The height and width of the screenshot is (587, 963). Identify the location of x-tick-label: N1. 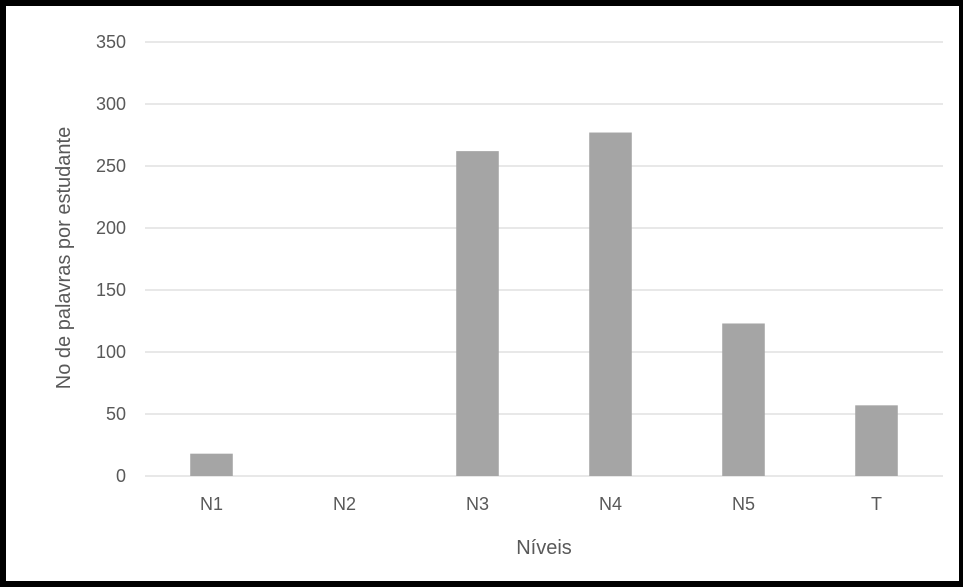
(211, 504).